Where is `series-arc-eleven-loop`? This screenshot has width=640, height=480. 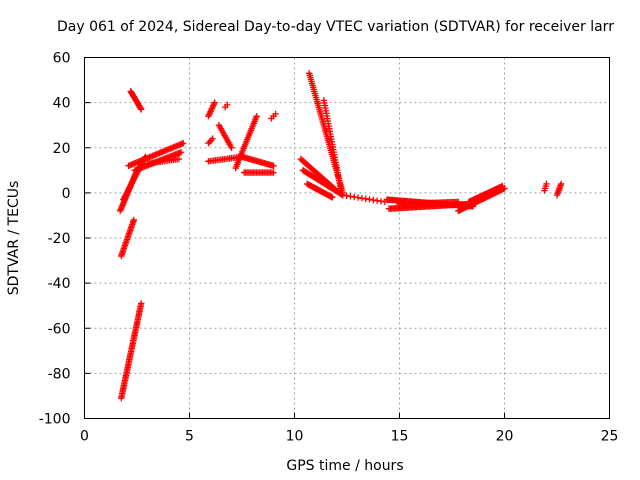 series-arc-eleven-loop is located at coordinates (319, 190).